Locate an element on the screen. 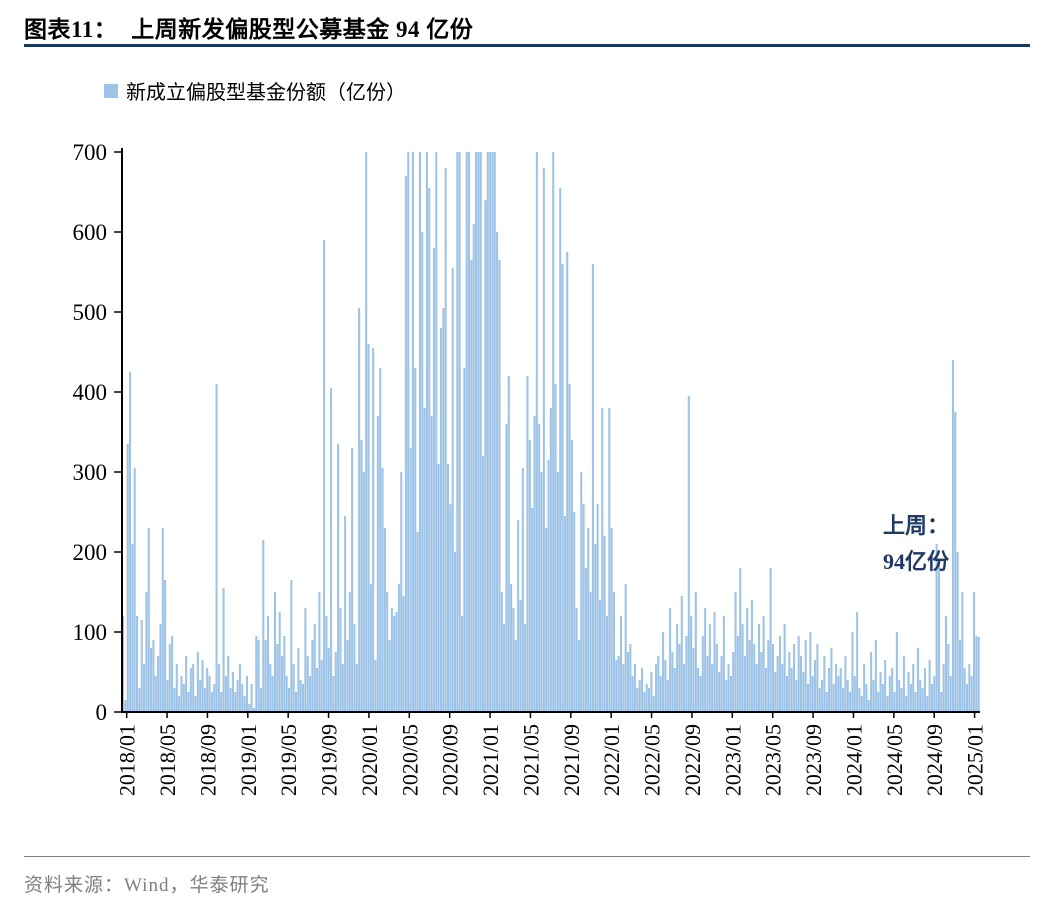  chart-header: 图表11： 上周新发偏股型公募基金 94 亿份 is located at coordinates (524, 27).